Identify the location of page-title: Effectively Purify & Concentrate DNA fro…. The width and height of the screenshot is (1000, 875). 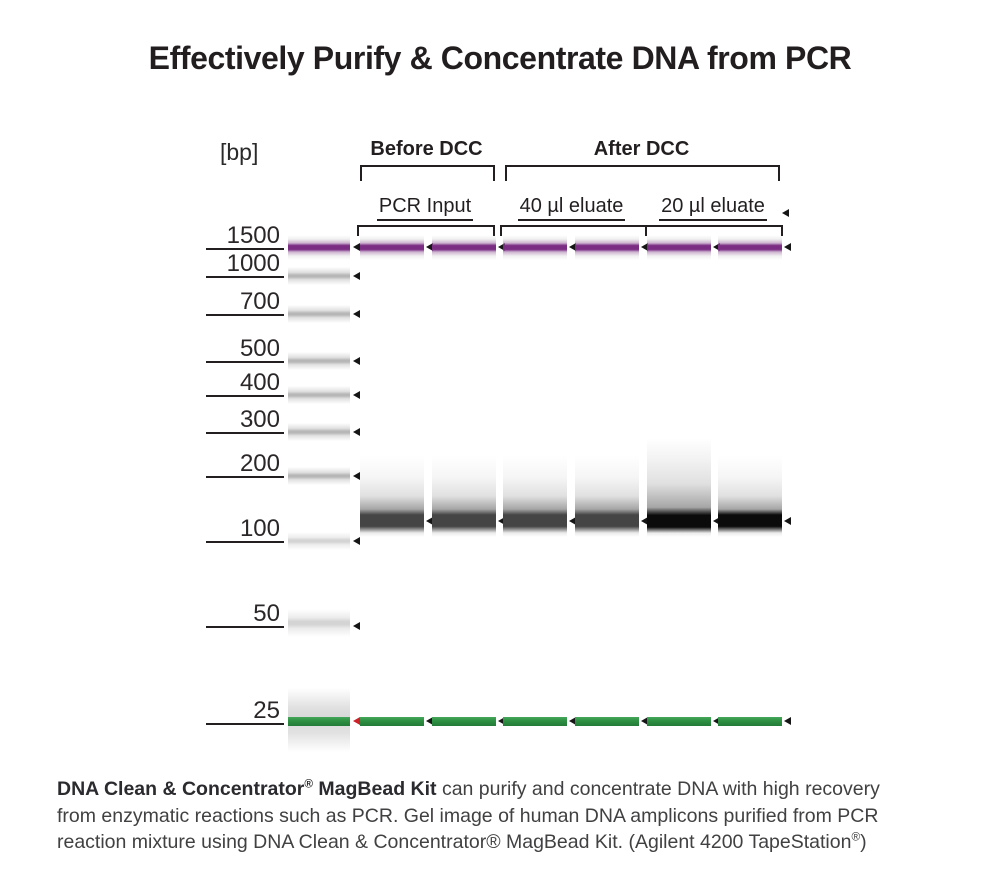
(500, 58).